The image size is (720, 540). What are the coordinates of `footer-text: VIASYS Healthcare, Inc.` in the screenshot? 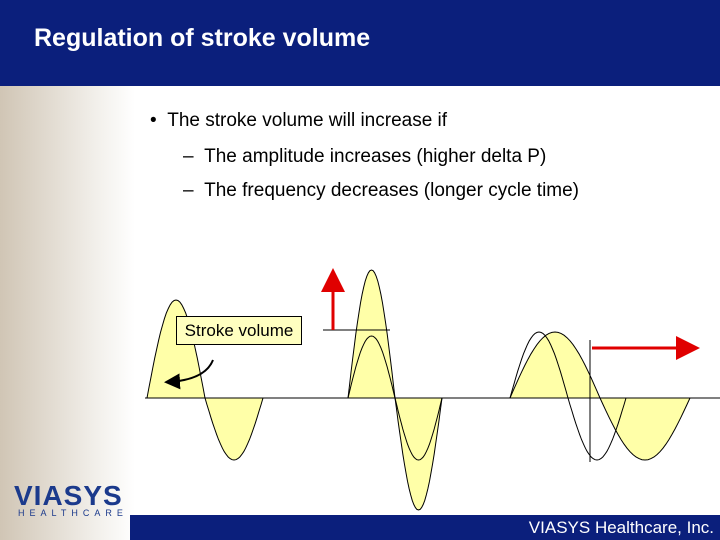 It's located at (621, 527).